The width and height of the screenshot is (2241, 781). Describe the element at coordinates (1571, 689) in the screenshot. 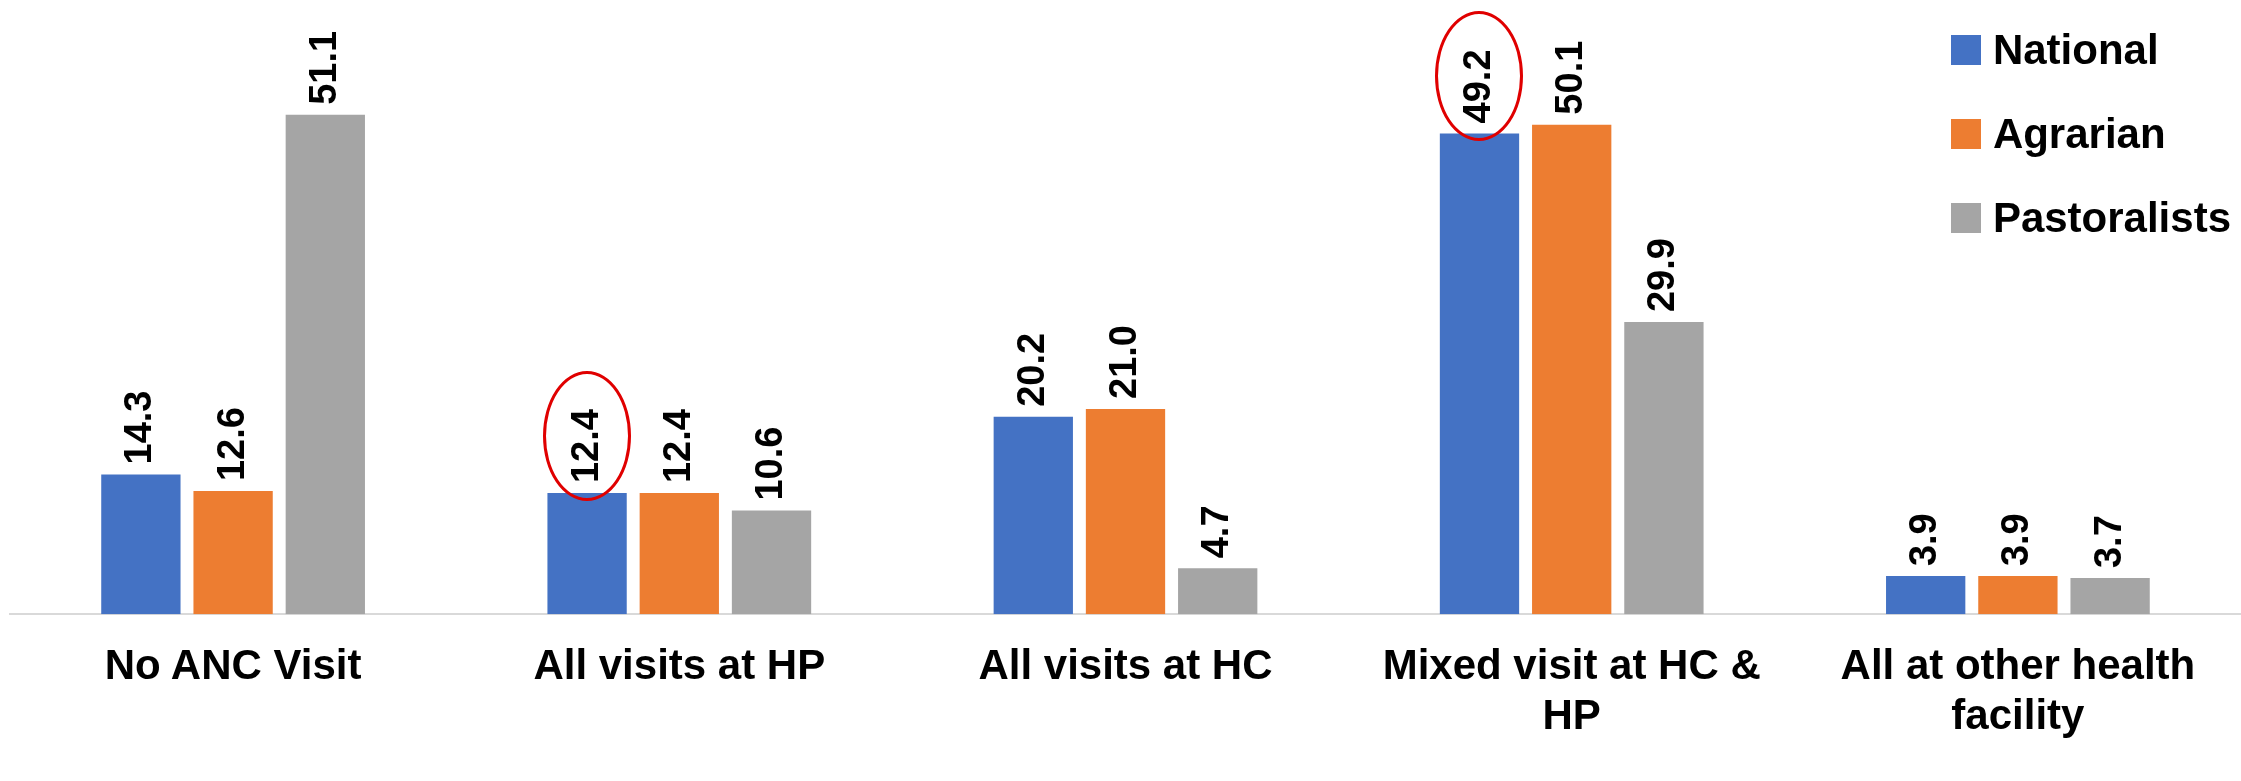

I see `x-tick-label: Mixed visit at HC & HP` at that location.